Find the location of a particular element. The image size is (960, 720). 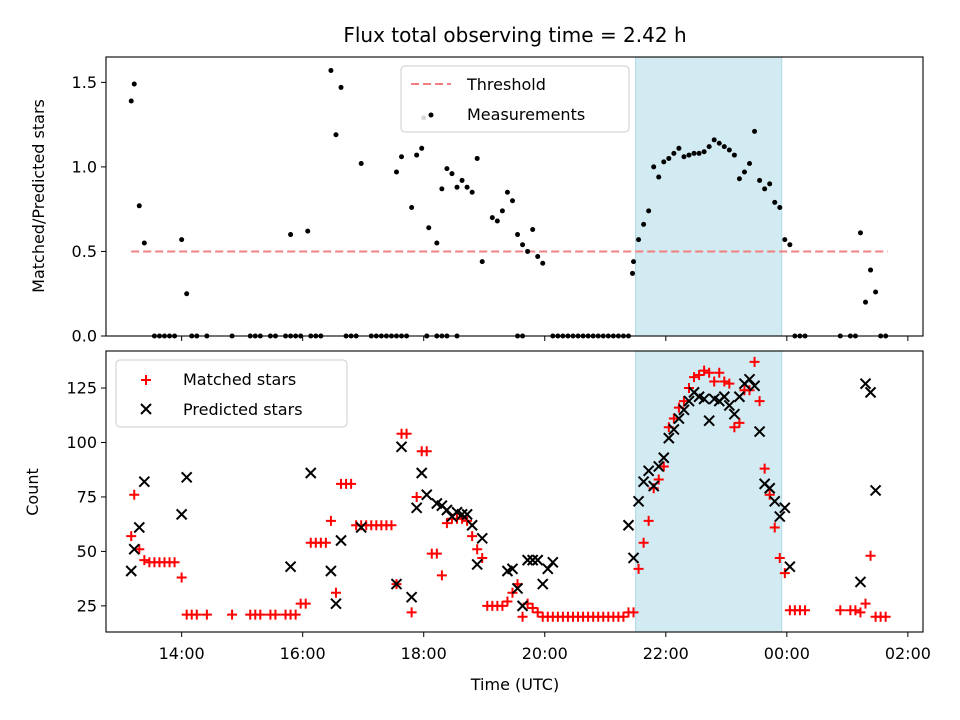

bot-shaded-span is located at coordinates (709, 491).